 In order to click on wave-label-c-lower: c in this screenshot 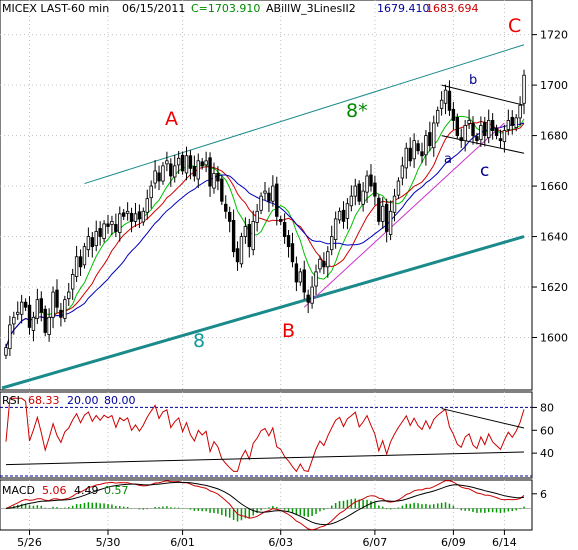, I will do `click(484, 171)`.